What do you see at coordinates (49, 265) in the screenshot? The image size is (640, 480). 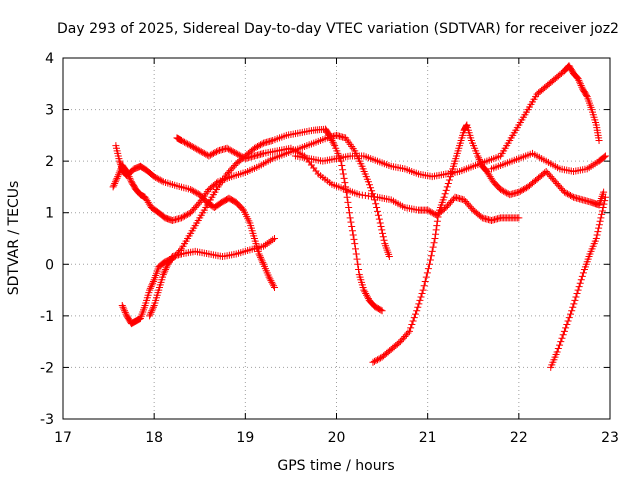 I see `y-tick-label: 0` at bounding box center [49, 265].